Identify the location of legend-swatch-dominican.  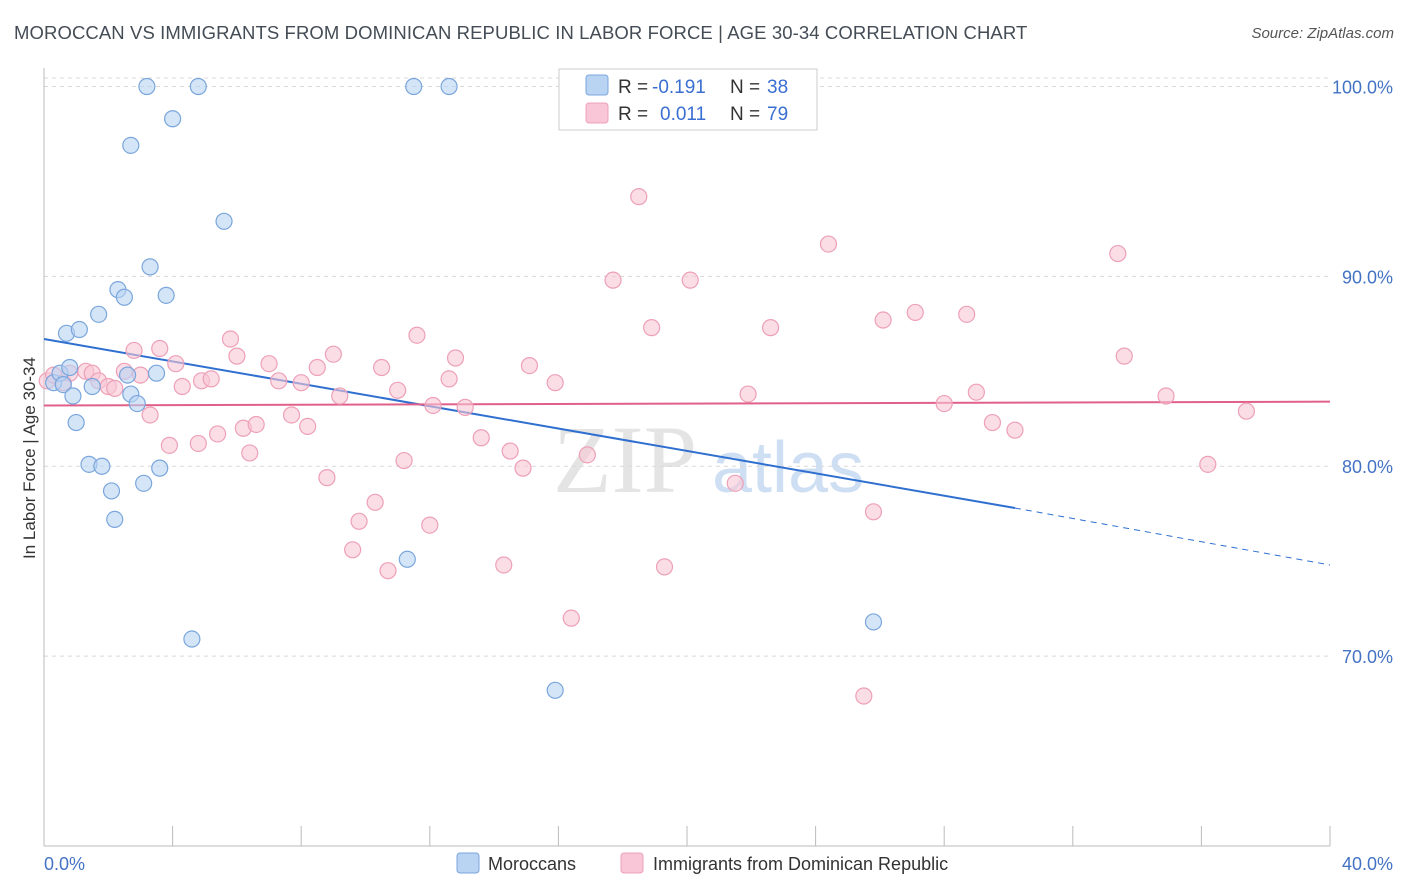
(632, 863).